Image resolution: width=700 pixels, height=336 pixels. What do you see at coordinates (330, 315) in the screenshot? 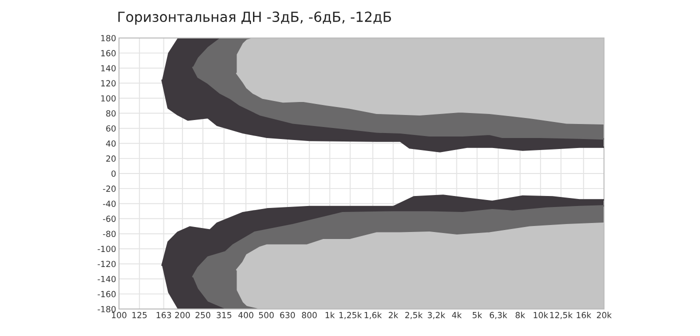
I see `x-tick-label: 1k` at bounding box center [330, 315].